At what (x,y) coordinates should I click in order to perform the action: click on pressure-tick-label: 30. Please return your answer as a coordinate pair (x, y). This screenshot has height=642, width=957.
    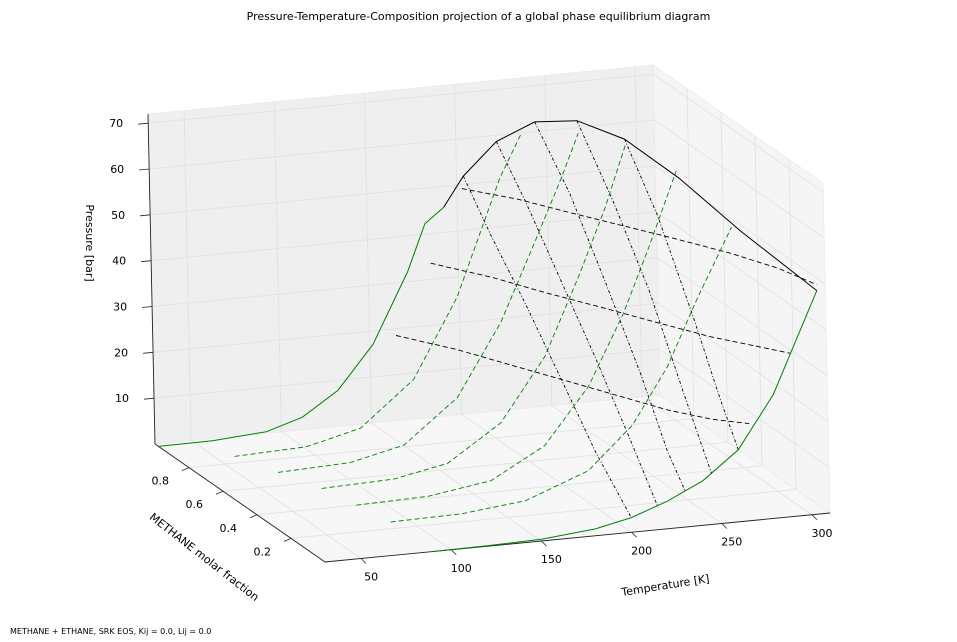
    Looking at the image, I should click on (120, 307).